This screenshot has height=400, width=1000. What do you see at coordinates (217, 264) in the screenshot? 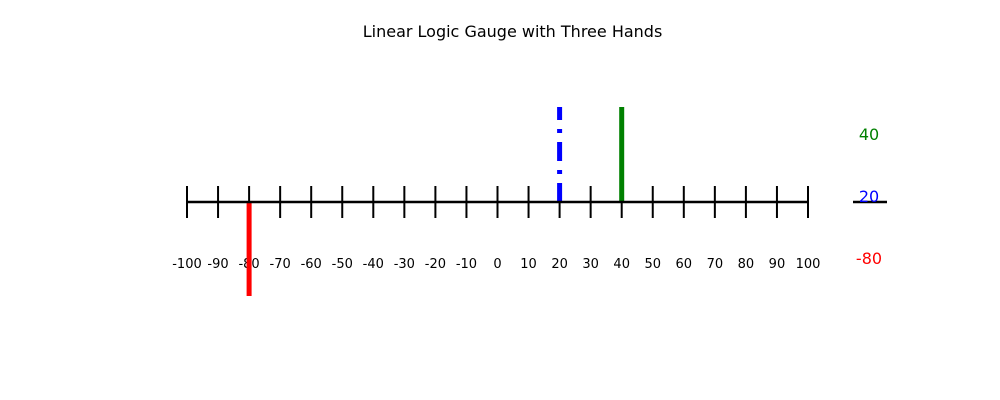
I see `tick-label: -90` at bounding box center [217, 264].